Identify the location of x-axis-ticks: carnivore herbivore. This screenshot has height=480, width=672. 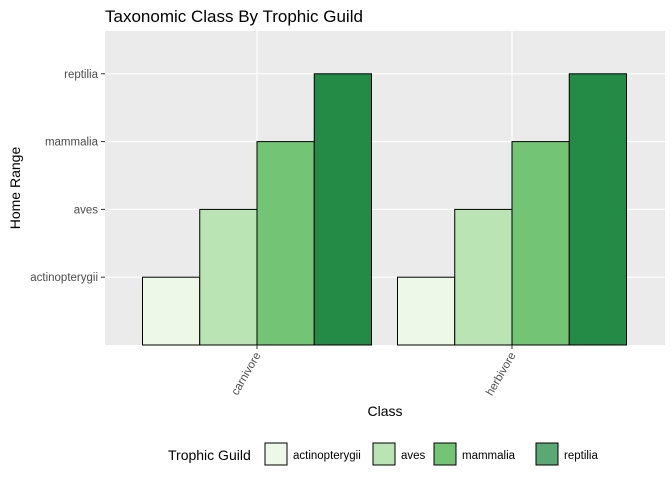
(374, 371).